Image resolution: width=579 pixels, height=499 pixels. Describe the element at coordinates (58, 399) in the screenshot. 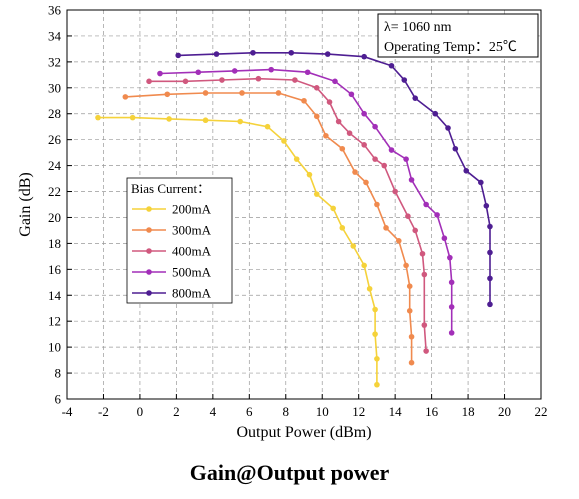

I see `y-tick-label: 6` at that location.